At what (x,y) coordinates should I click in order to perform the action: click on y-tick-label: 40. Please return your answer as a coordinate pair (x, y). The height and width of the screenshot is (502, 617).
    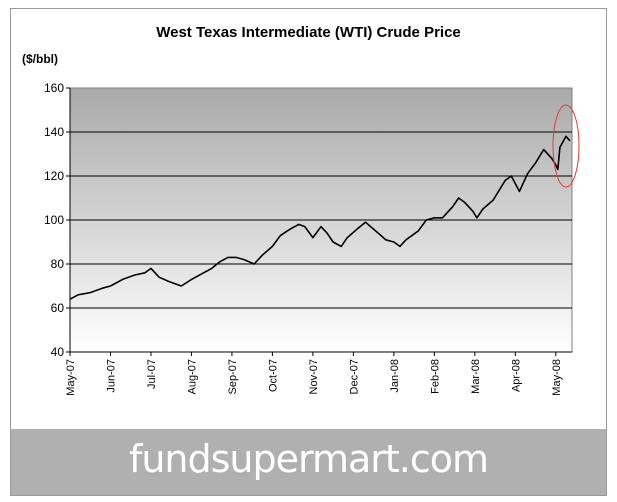
    Looking at the image, I should click on (58, 352).